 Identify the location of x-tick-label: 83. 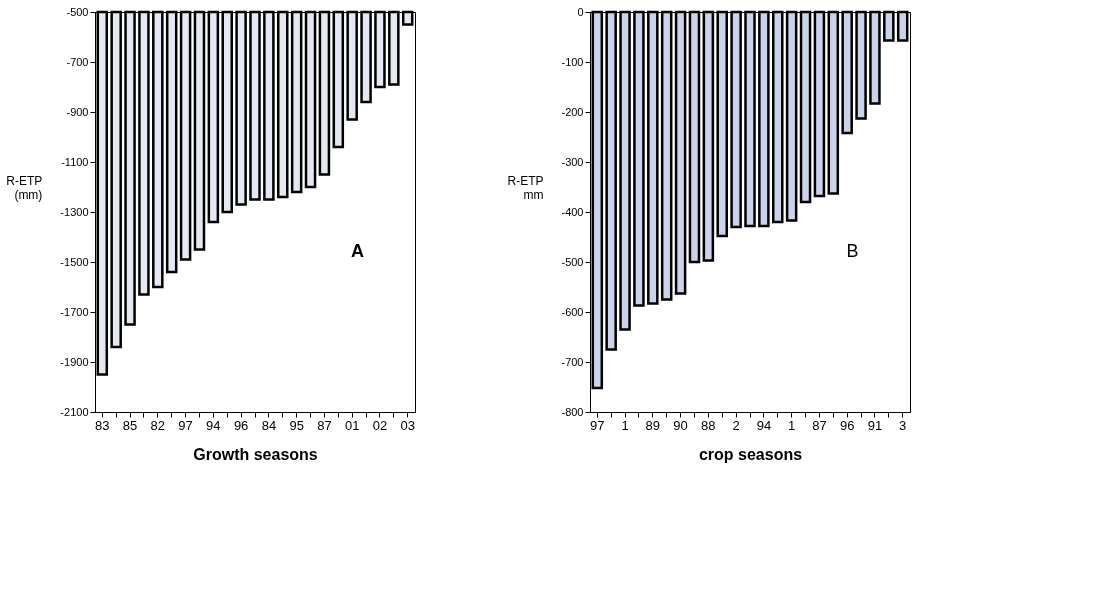
(102, 425).